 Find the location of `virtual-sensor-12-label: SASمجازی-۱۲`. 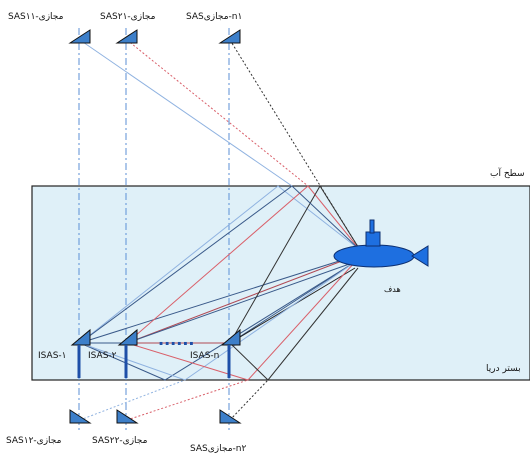

virtual-sensor-12-label: SASمجازی-۱۲ is located at coordinates (34, 441).